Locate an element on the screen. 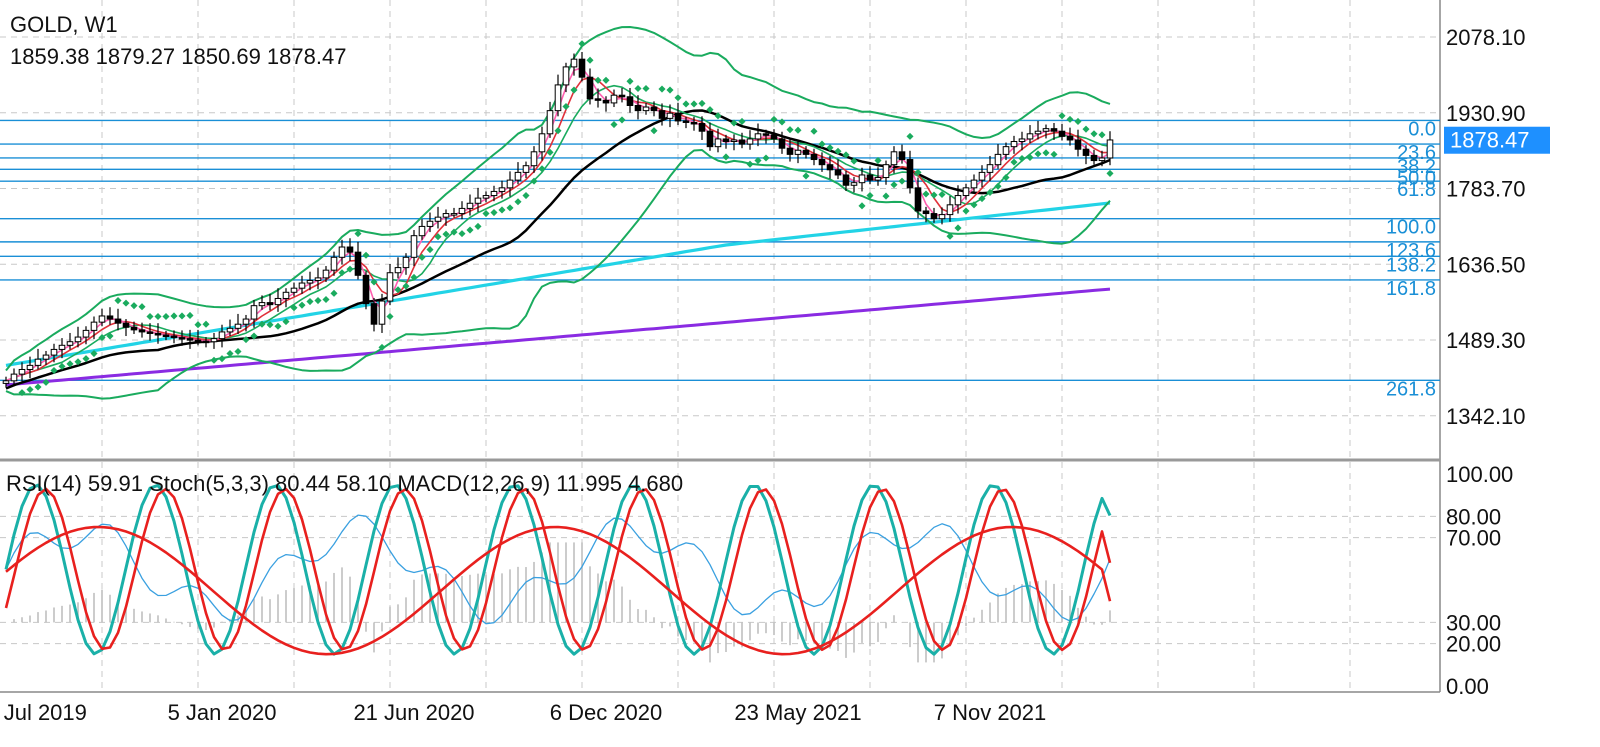 This screenshot has height=747, width=1600. time-tick-label: 21 Jun 2020 is located at coordinates (413, 712).